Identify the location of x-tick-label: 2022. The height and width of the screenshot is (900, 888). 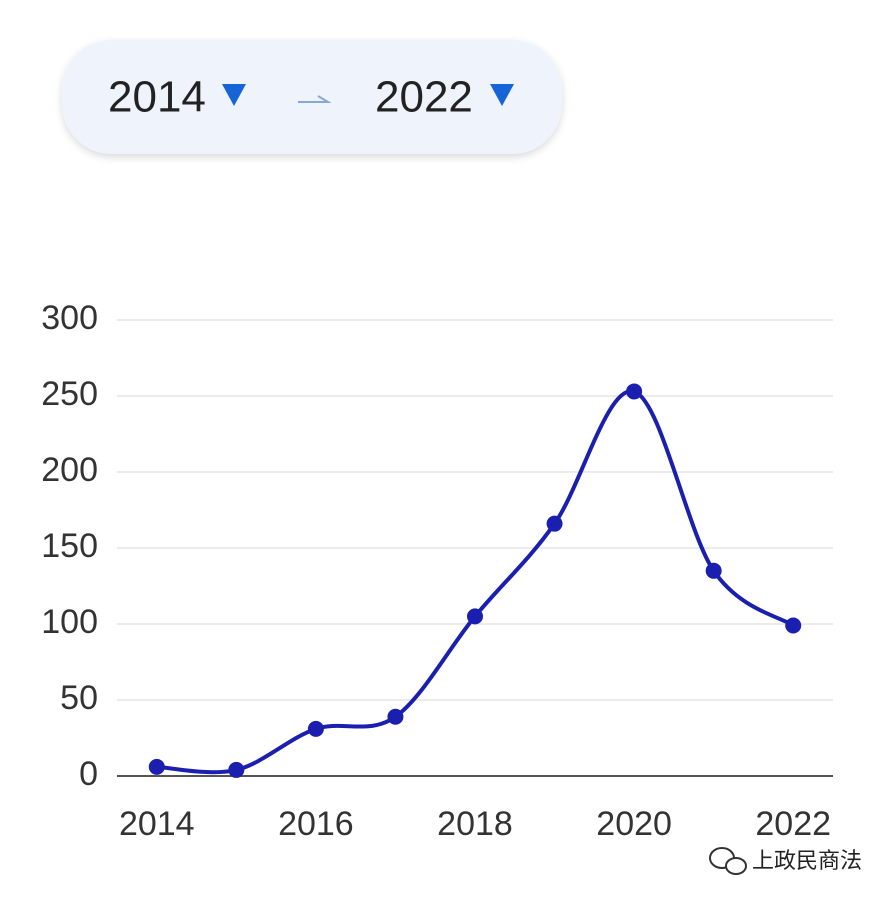
(793, 824).